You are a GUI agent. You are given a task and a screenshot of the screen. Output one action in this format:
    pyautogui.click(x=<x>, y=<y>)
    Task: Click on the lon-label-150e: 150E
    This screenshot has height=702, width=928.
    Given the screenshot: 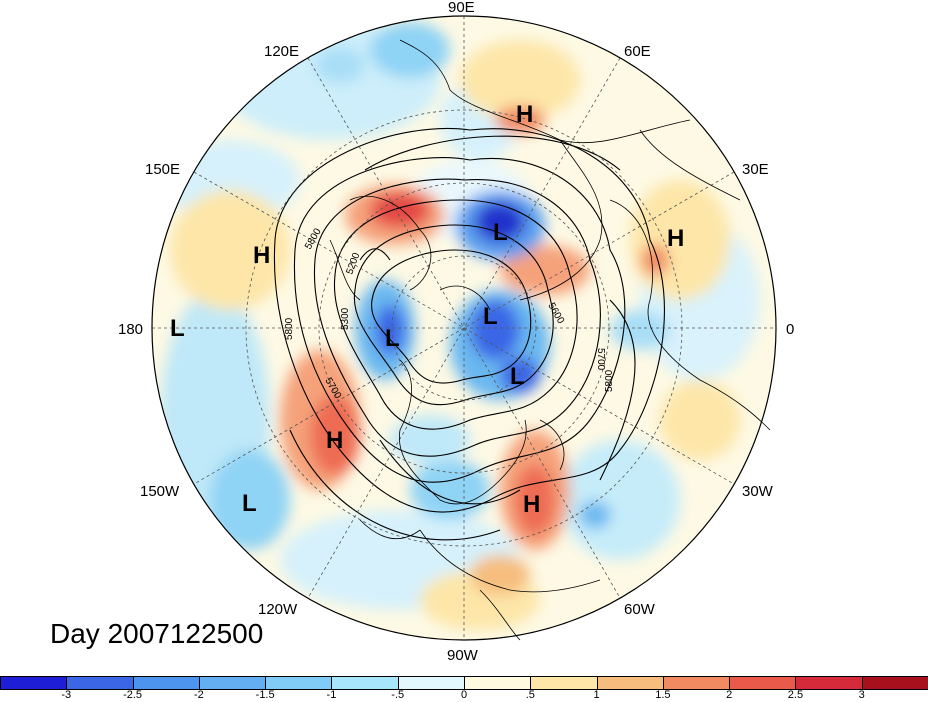 What is the action you would take?
    pyautogui.click(x=162, y=169)
    